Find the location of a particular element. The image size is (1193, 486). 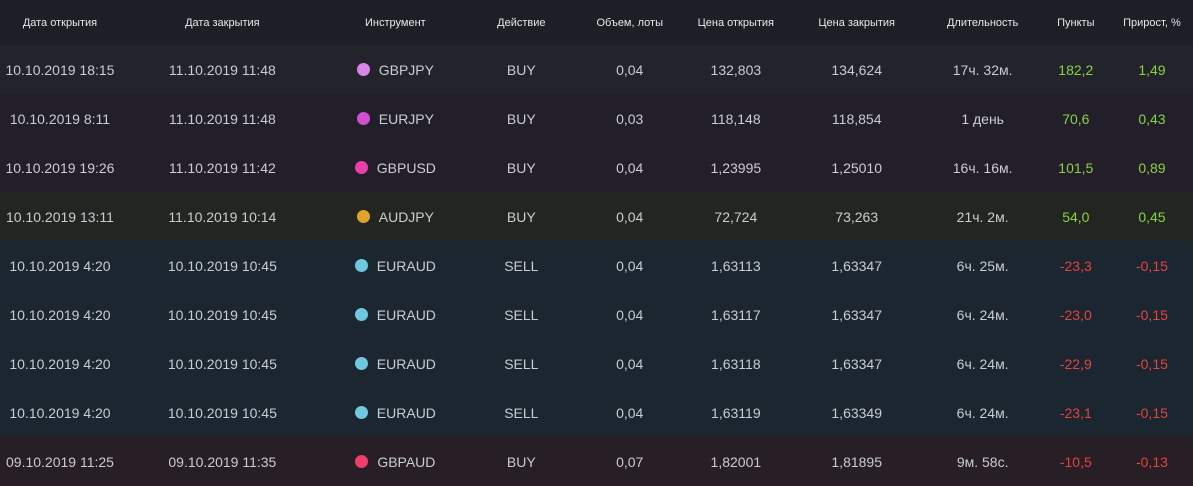

instrument-cell: EURJPY is located at coordinates (395, 119).